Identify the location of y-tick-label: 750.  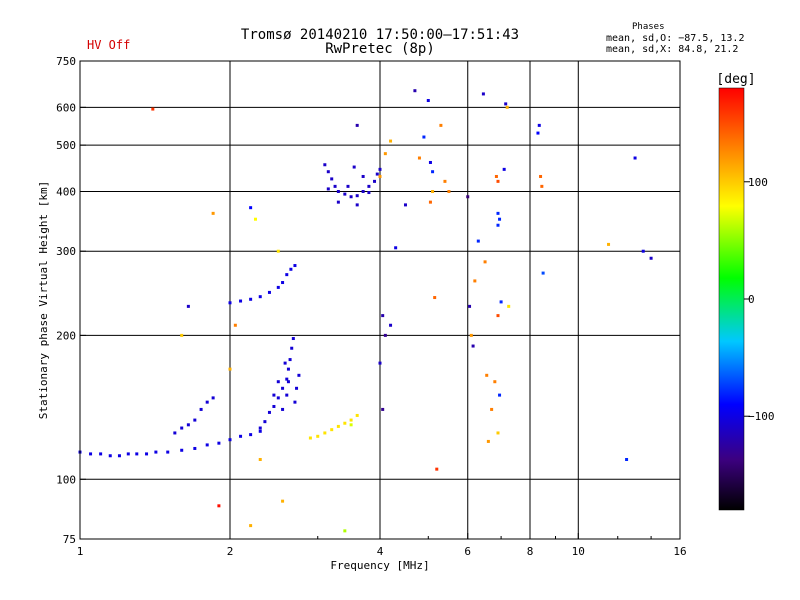
(66, 61).